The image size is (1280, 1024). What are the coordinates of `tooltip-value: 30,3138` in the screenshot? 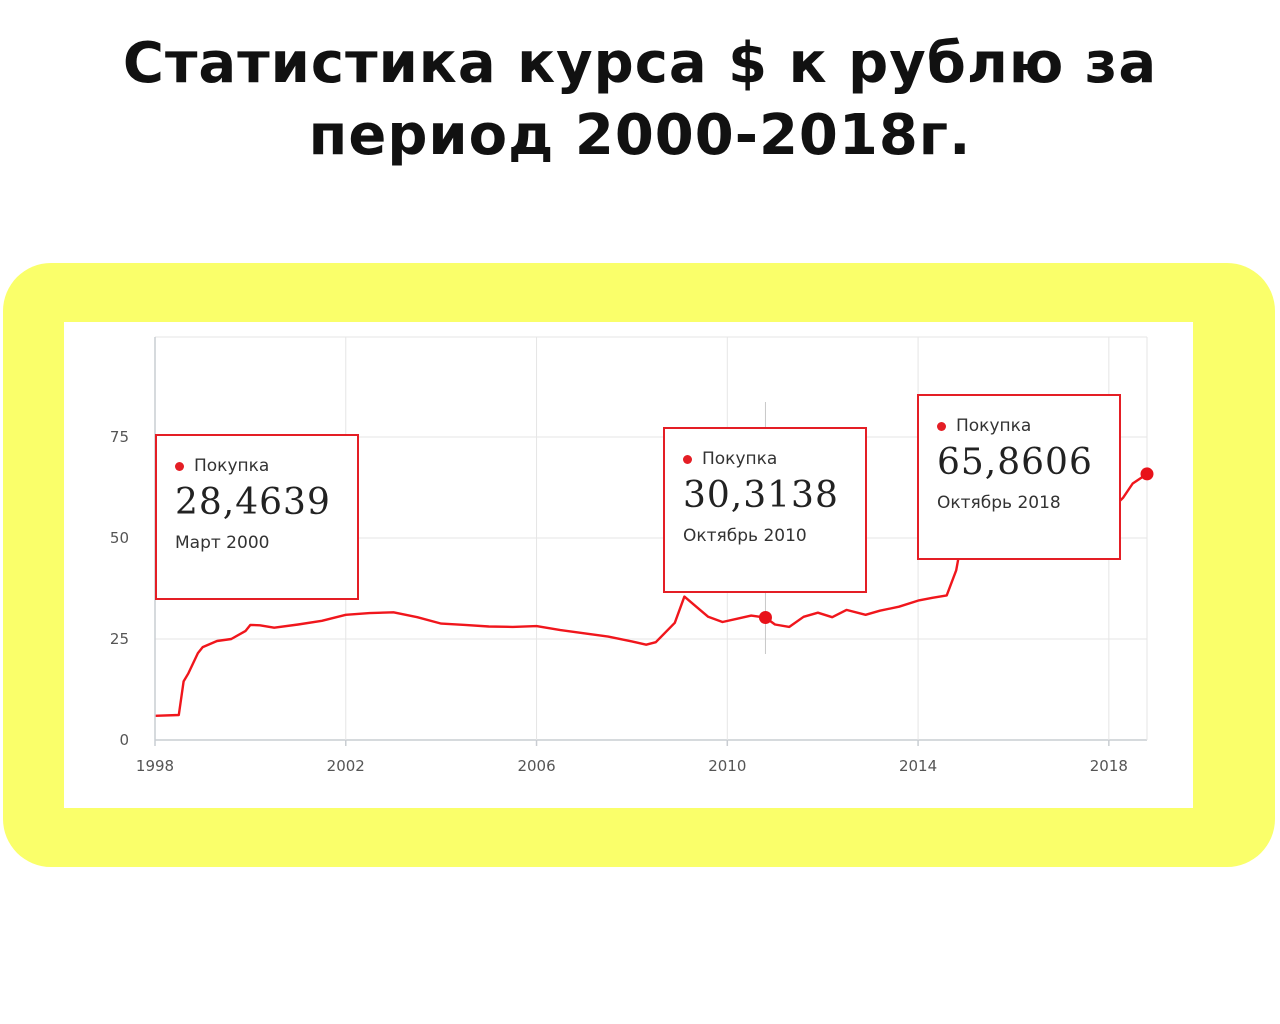 It's located at (761, 495).